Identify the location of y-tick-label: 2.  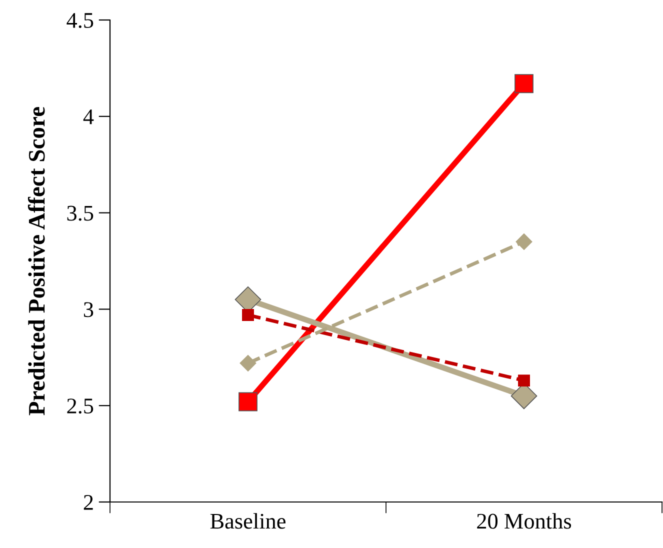
(88, 502).